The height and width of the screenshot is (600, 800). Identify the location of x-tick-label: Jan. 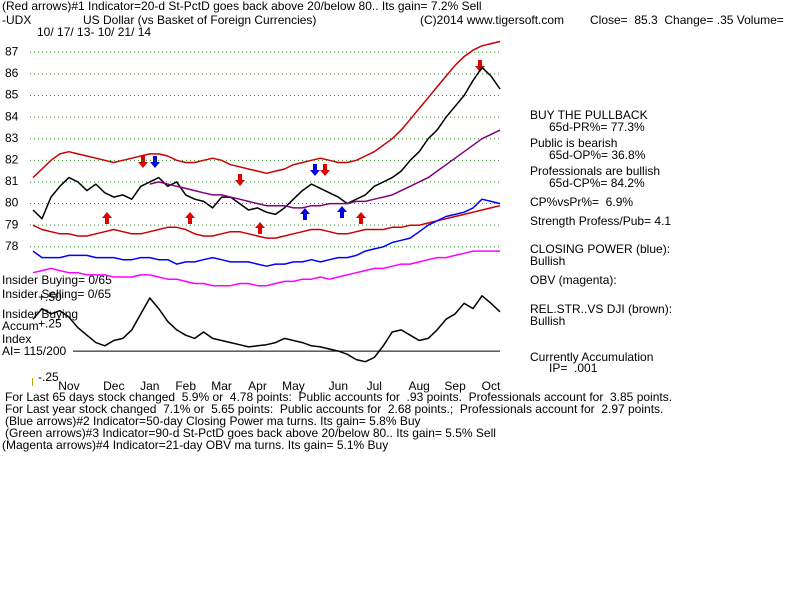
(149, 386).